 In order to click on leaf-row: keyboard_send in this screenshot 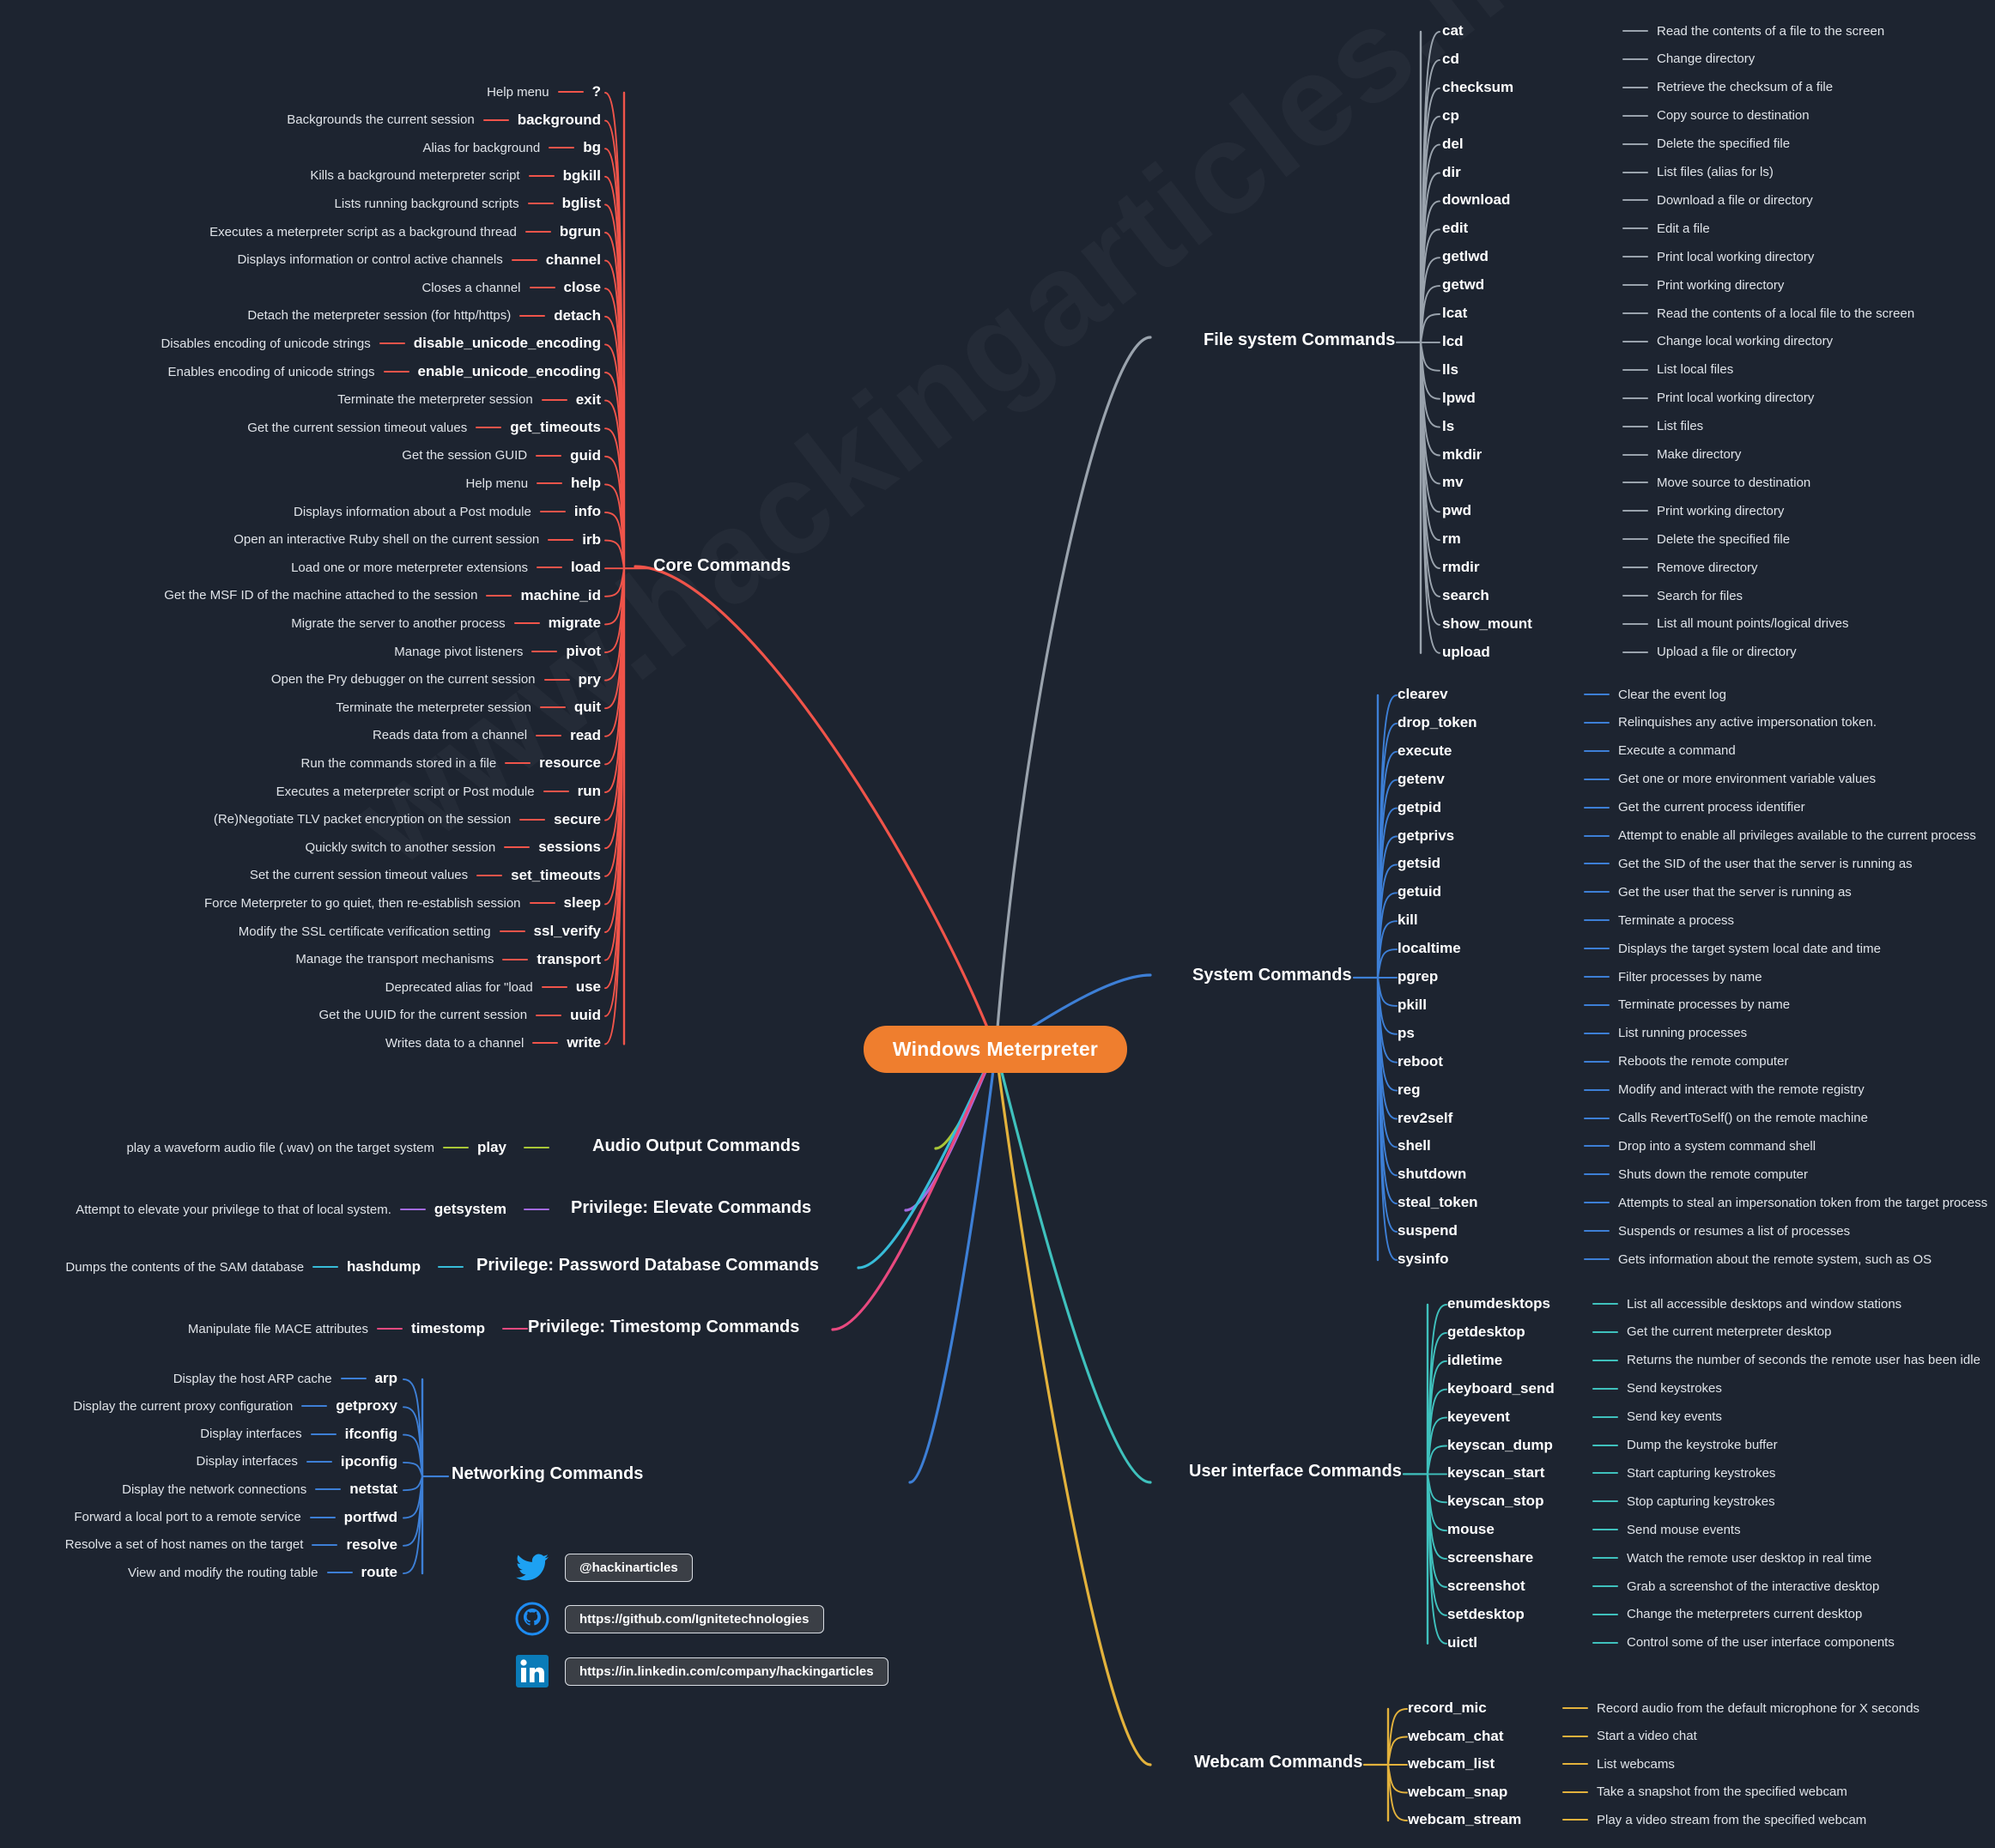, I will do `click(1501, 1388)`.